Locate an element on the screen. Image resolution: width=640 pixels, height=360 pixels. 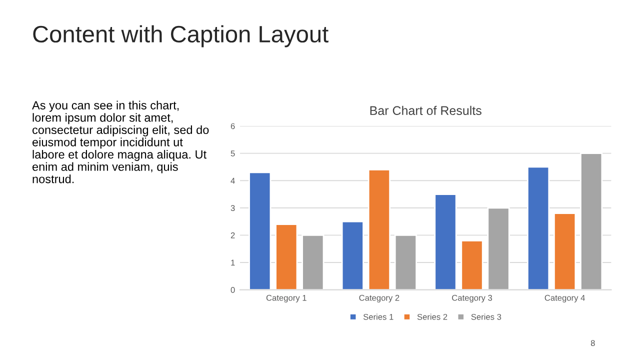
legend-label: Series 1 is located at coordinates (378, 317).